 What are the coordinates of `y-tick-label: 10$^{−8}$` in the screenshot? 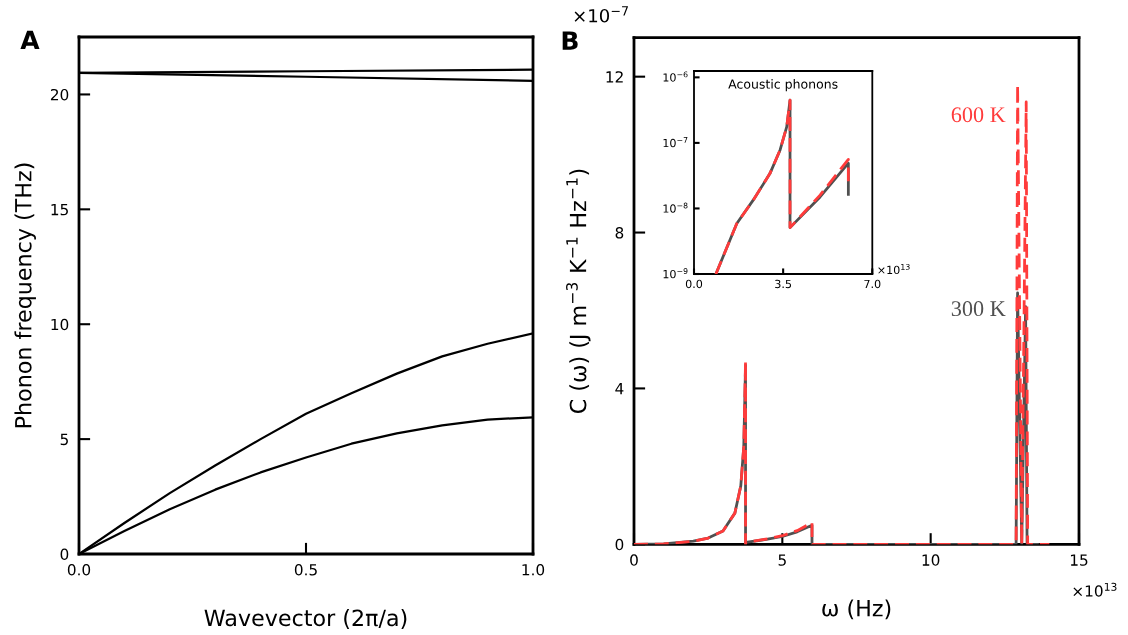 It's located at (675, 207).